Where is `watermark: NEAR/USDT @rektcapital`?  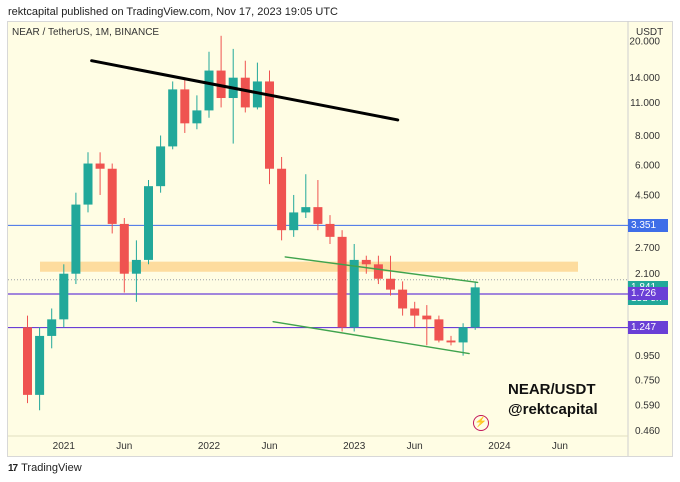
watermark: NEAR/USDT @rektcapital is located at coordinates (553, 400).